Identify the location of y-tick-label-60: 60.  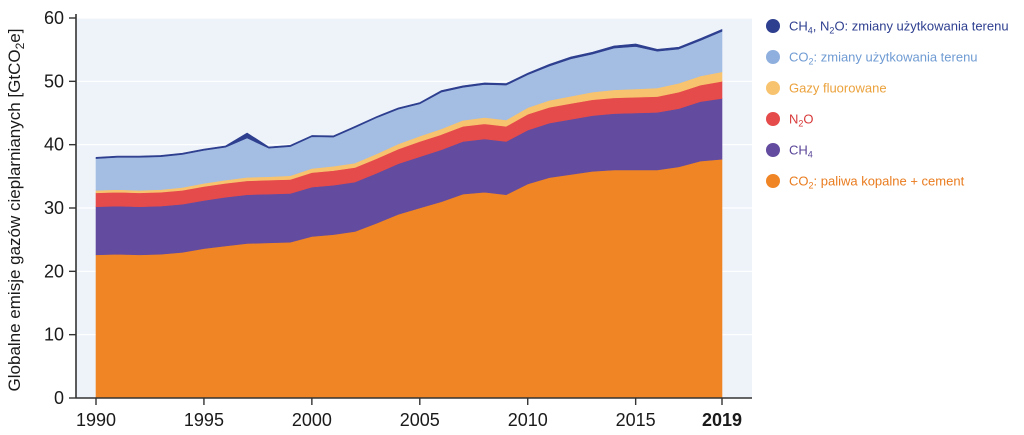
(54, 18).